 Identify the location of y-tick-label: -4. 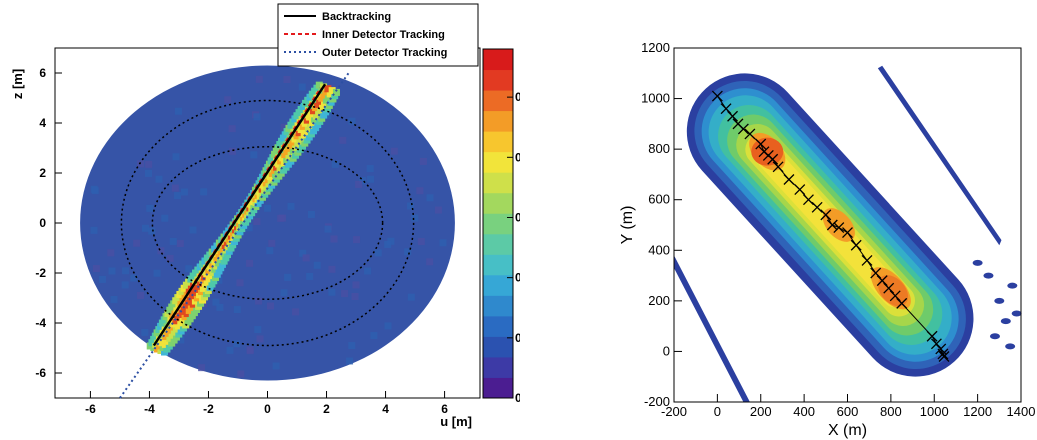
(40, 323).